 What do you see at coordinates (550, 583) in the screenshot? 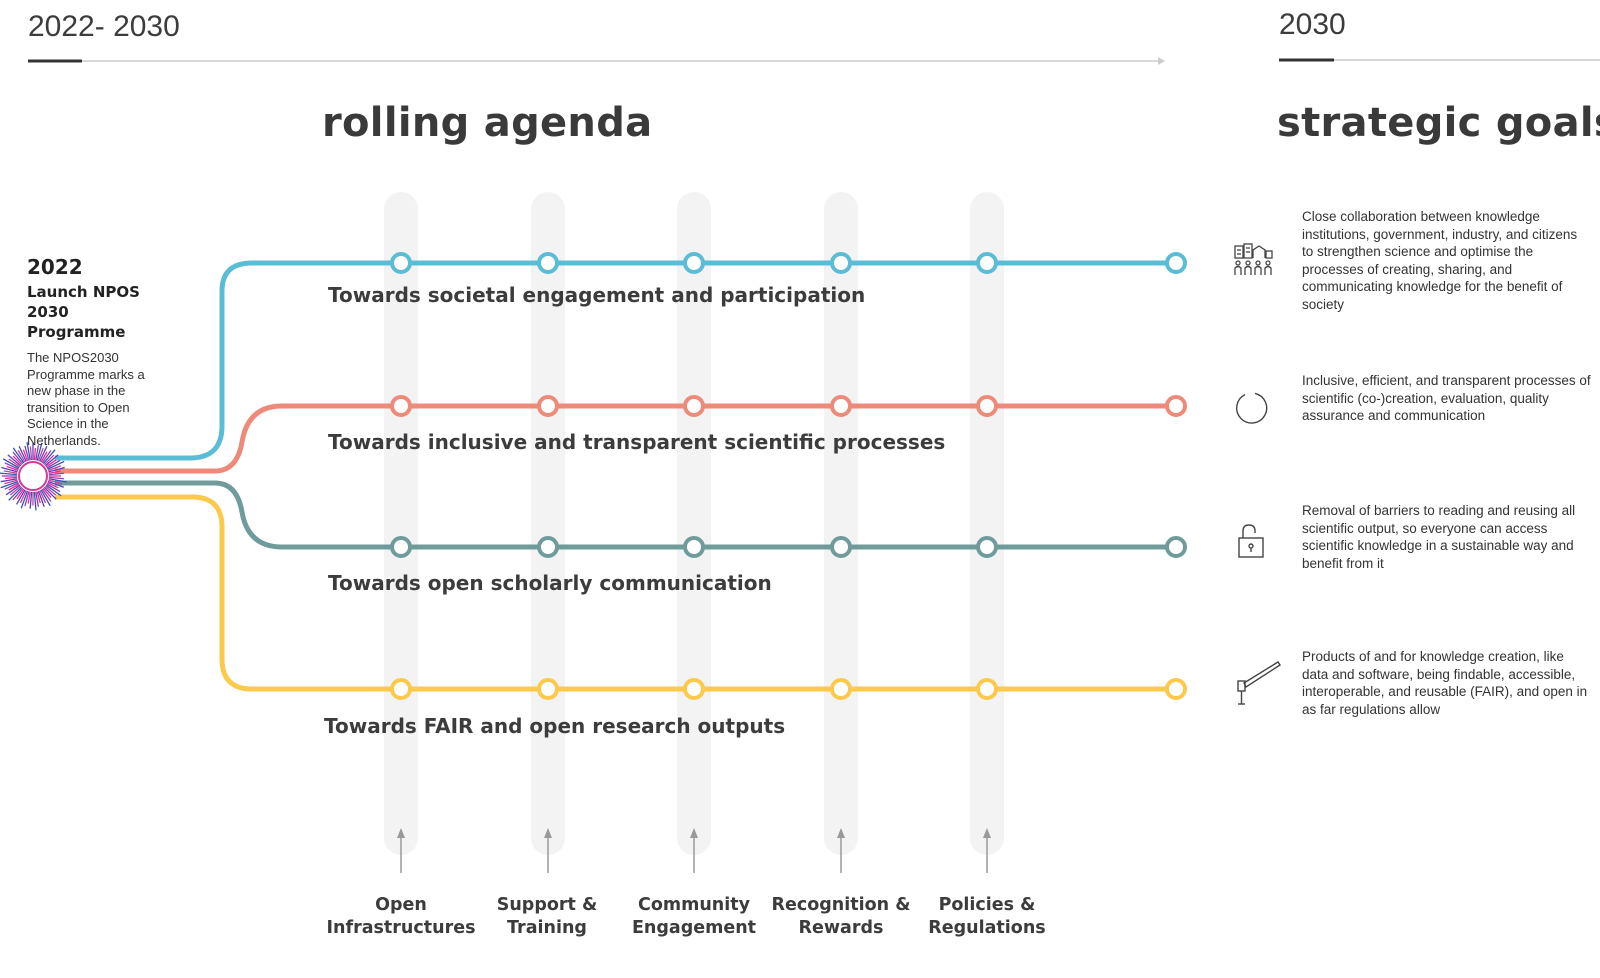
I see `track-label-scholarly: Towards open scholarly communication` at bounding box center [550, 583].